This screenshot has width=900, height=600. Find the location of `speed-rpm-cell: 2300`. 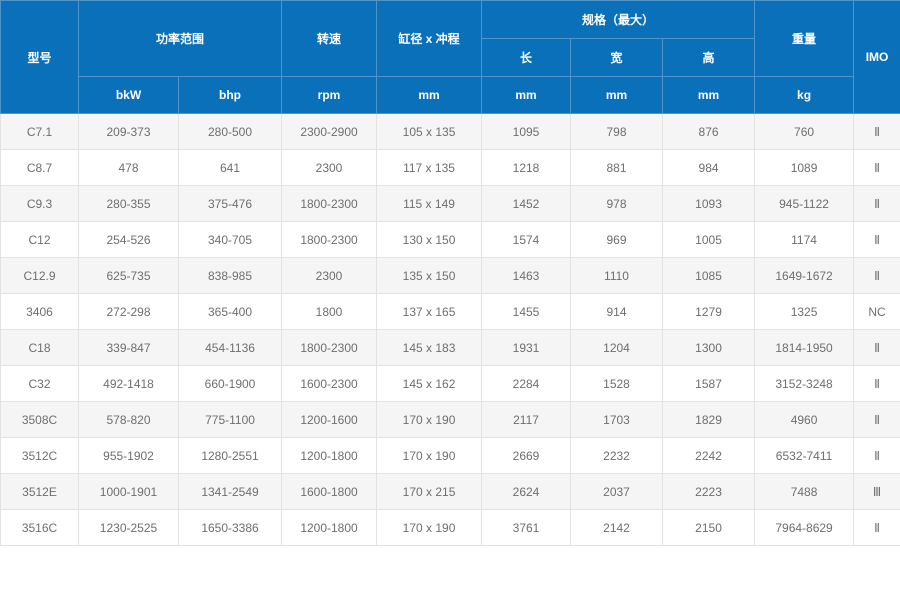

speed-rpm-cell: 2300 is located at coordinates (329, 167).